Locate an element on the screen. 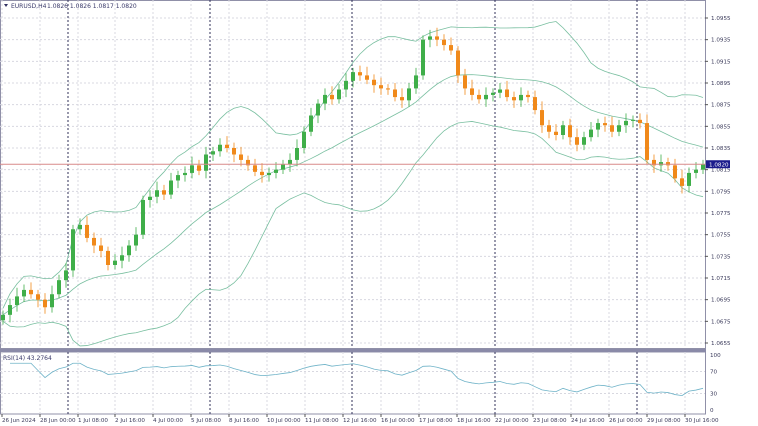 The height and width of the screenshot is (426, 758). rsi-panel is located at coordinates (353, 383).